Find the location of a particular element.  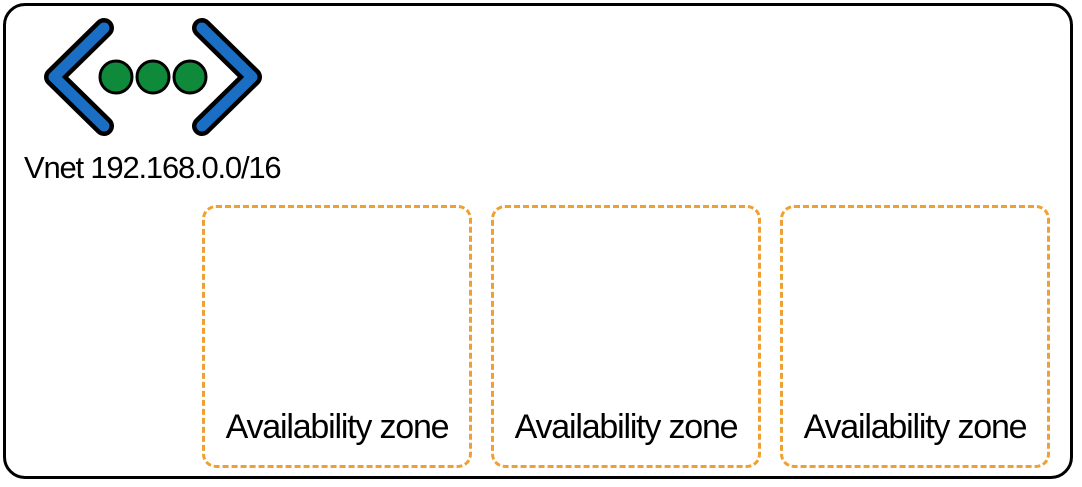

virtual-network-icon is located at coordinates (153, 77).